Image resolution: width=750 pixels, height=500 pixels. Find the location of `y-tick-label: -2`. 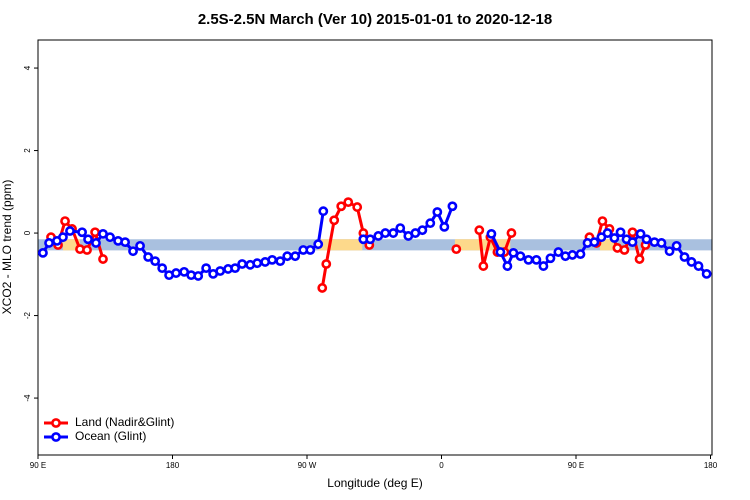

y-tick-label: -2 is located at coordinates (27, 315).